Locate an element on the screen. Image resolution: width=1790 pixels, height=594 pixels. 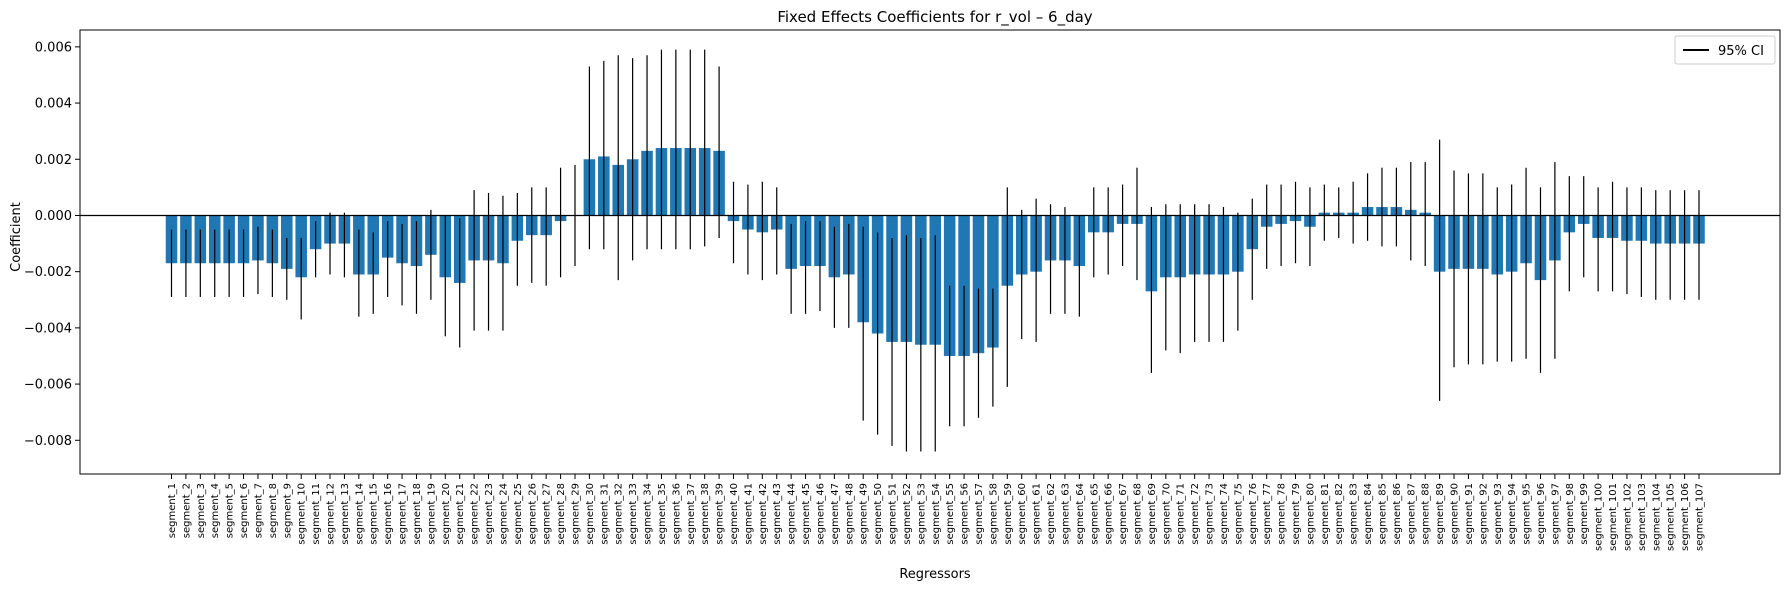
x-tick-label: segment_92 is located at coordinates (1483, 514).